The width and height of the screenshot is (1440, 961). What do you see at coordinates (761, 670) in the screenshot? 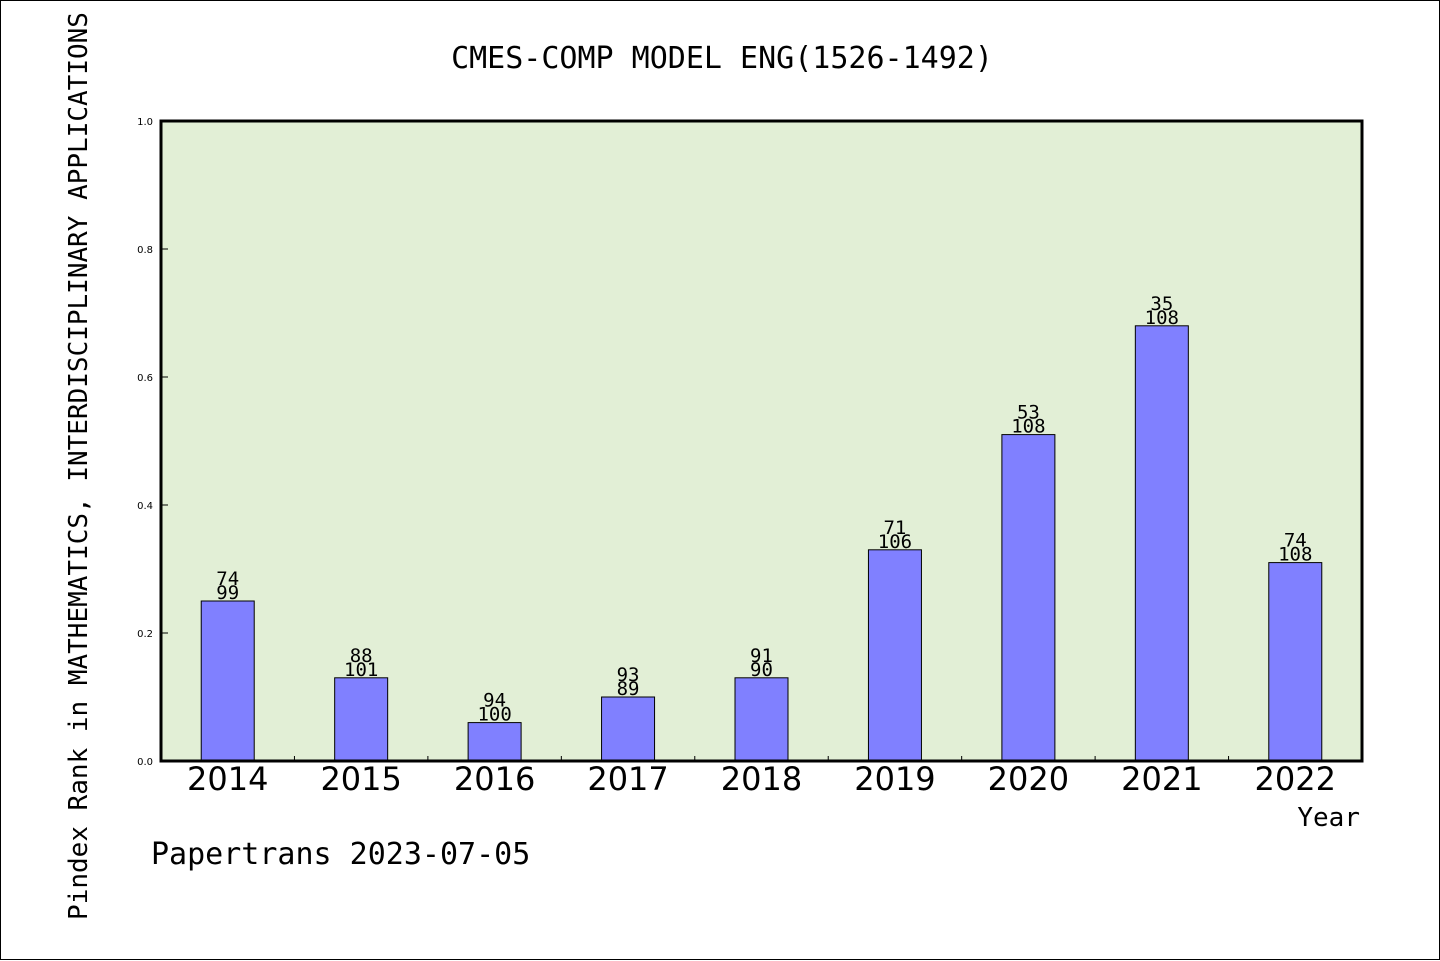
I see `bar-total-label: 90` at bounding box center [761, 670].